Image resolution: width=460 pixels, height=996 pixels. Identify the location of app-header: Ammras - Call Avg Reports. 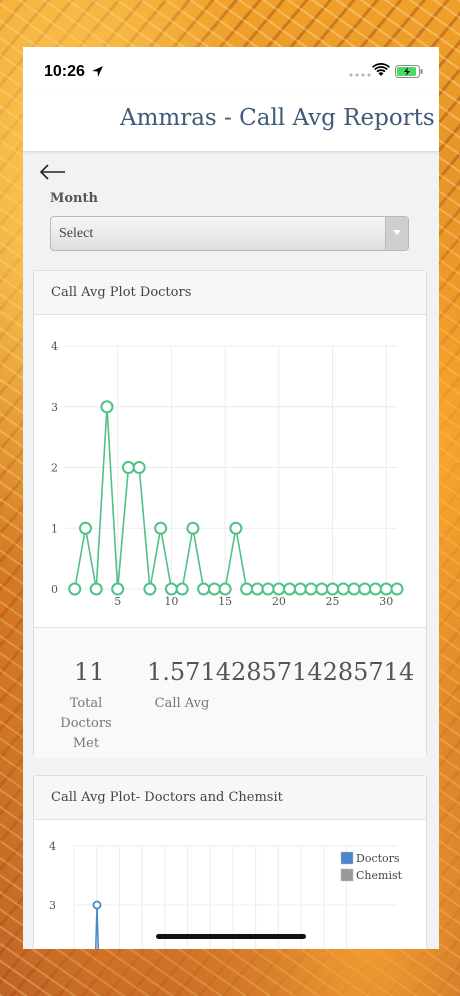
(231, 123).